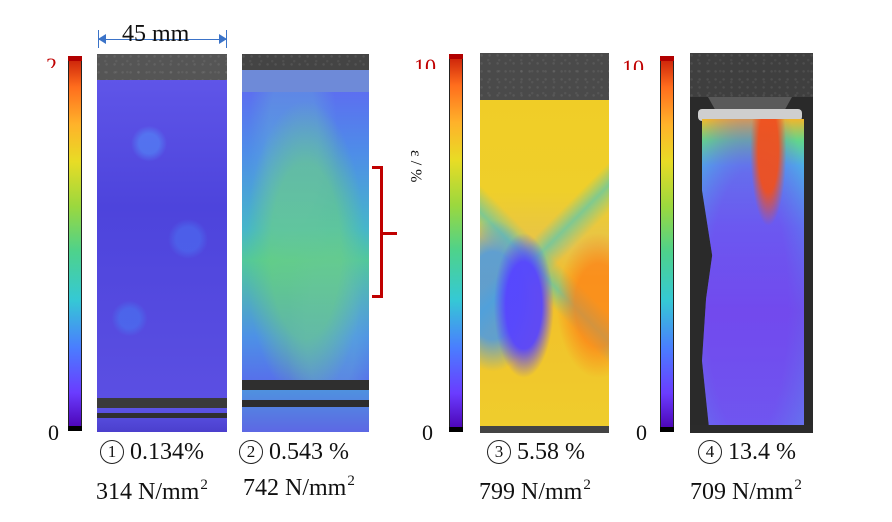  What do you see at coordinates (204, 485) in the screenshot?
I see `sample-1-stress-exponent: 2` at bounding box center [204, 485].